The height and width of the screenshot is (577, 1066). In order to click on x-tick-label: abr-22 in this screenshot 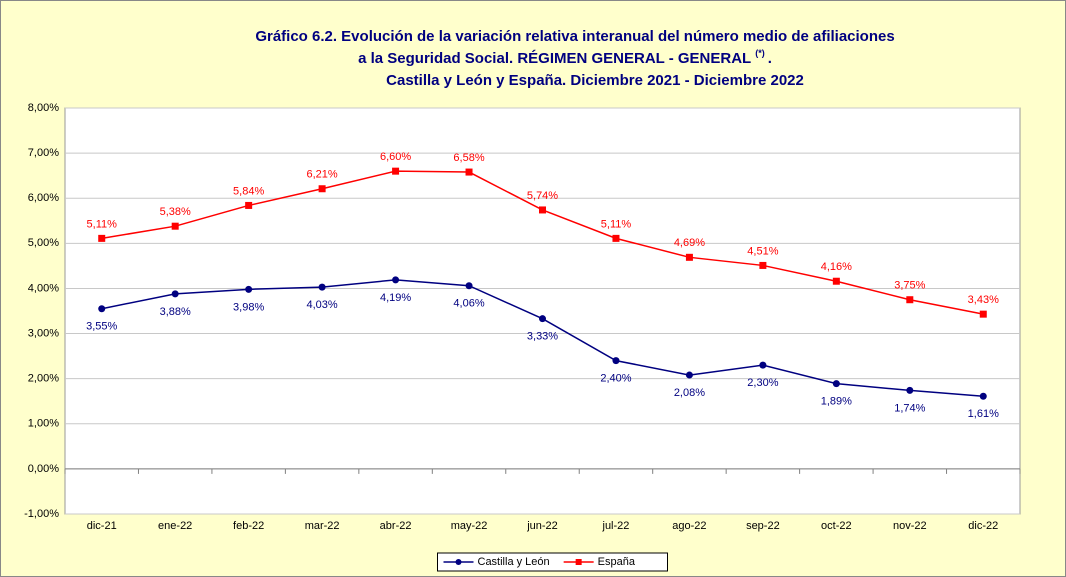, I will do `click(396, 526)`.